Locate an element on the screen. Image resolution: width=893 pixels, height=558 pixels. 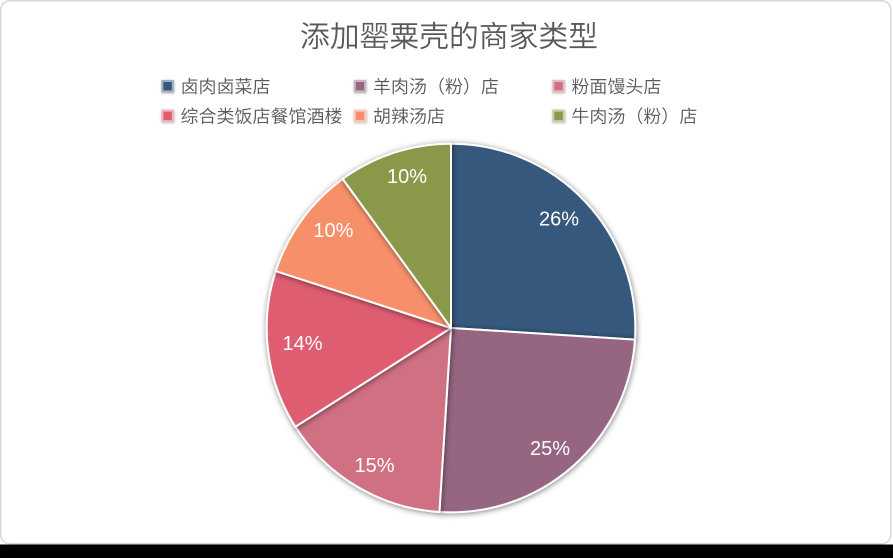
svg-text: 26% is located at coordinates (559, 220).